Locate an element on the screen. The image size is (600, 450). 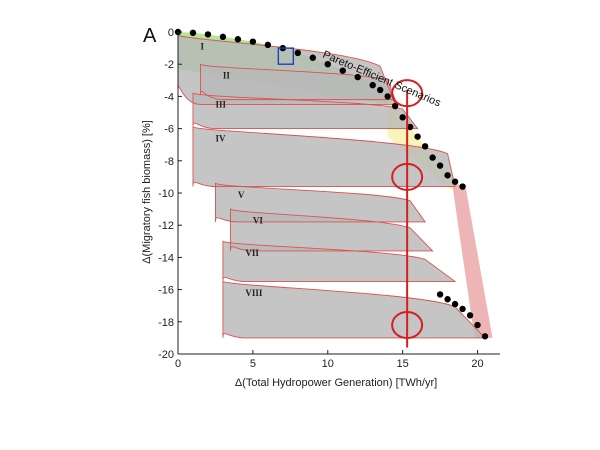
blue-selection-box is located at coordinates (286, 56).